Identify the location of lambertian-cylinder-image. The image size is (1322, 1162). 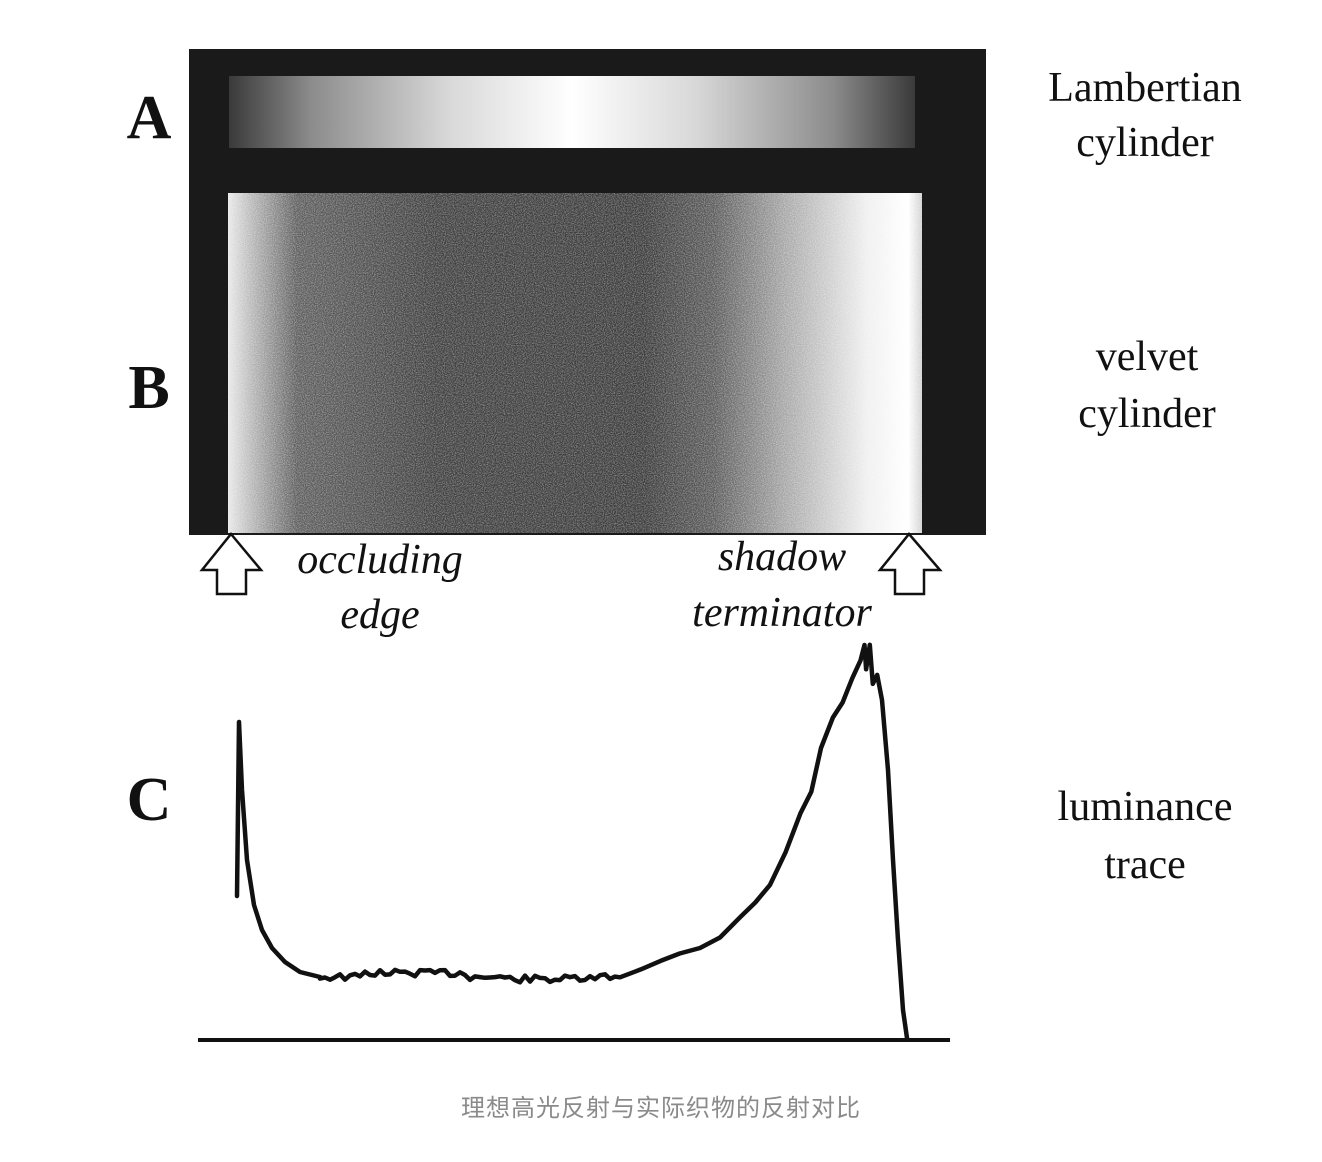
(572, 112).